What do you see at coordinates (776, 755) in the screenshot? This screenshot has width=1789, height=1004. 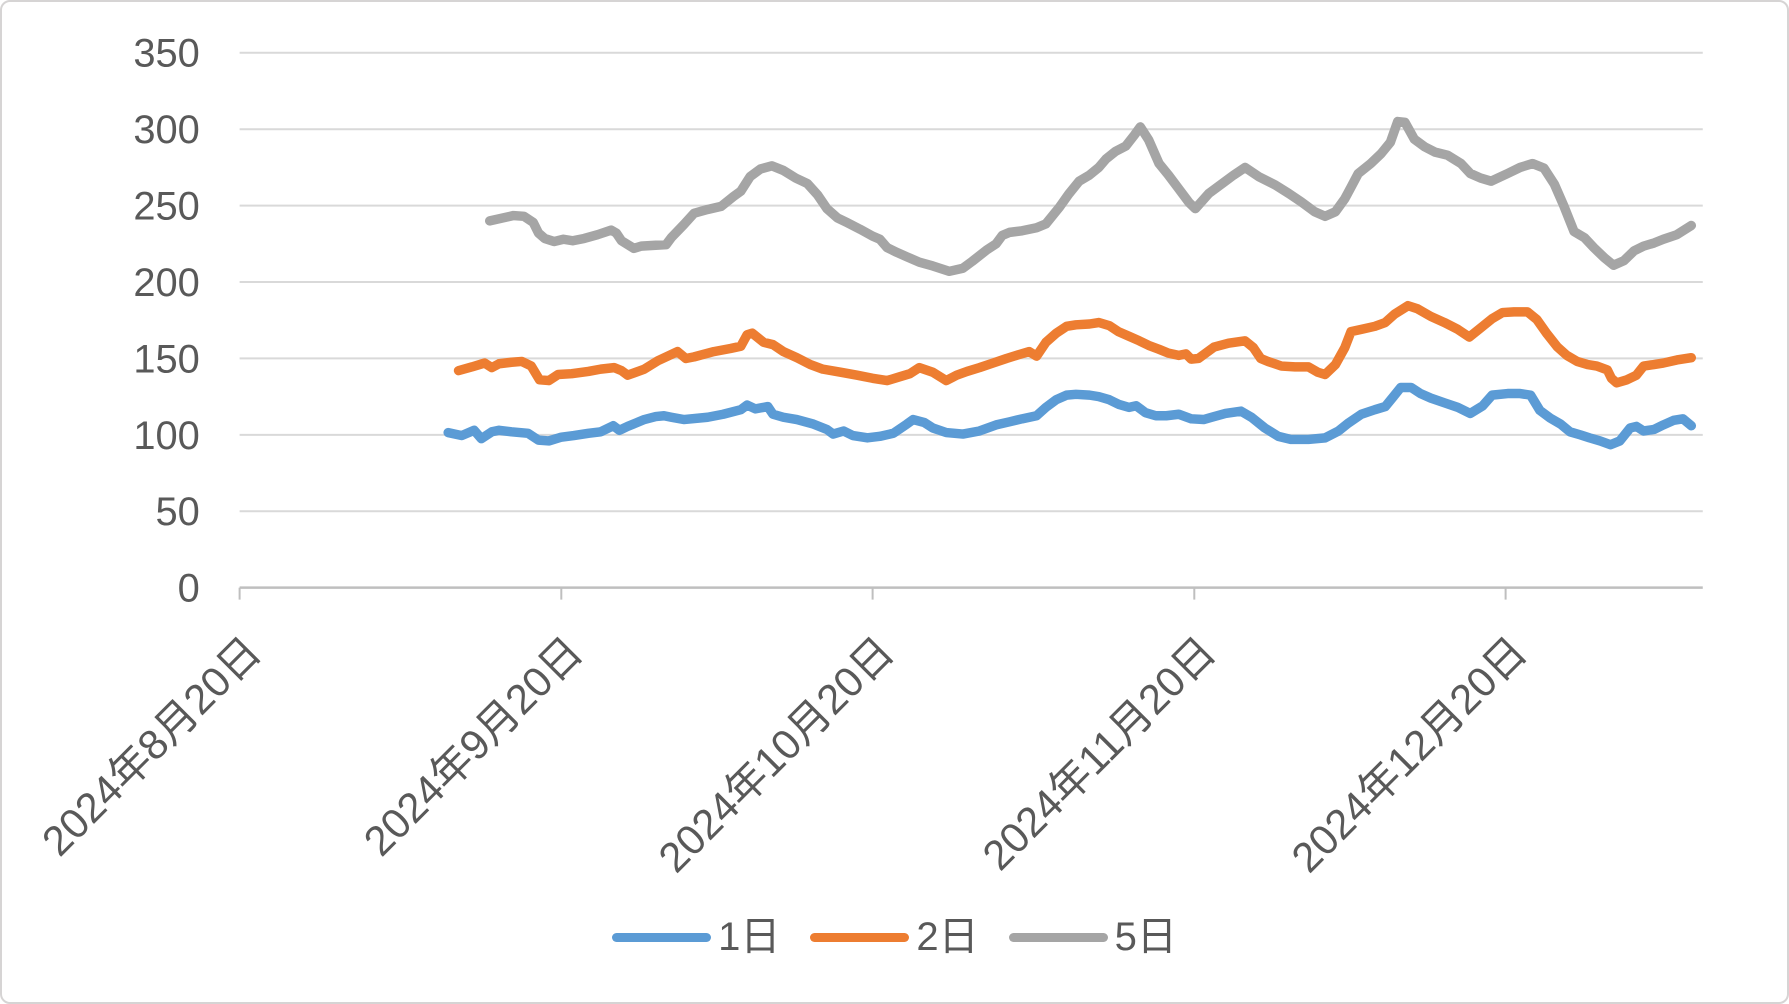 I see `x-axis-tick-label-2: 2024年10月20日` at bounding box center [776, 755].